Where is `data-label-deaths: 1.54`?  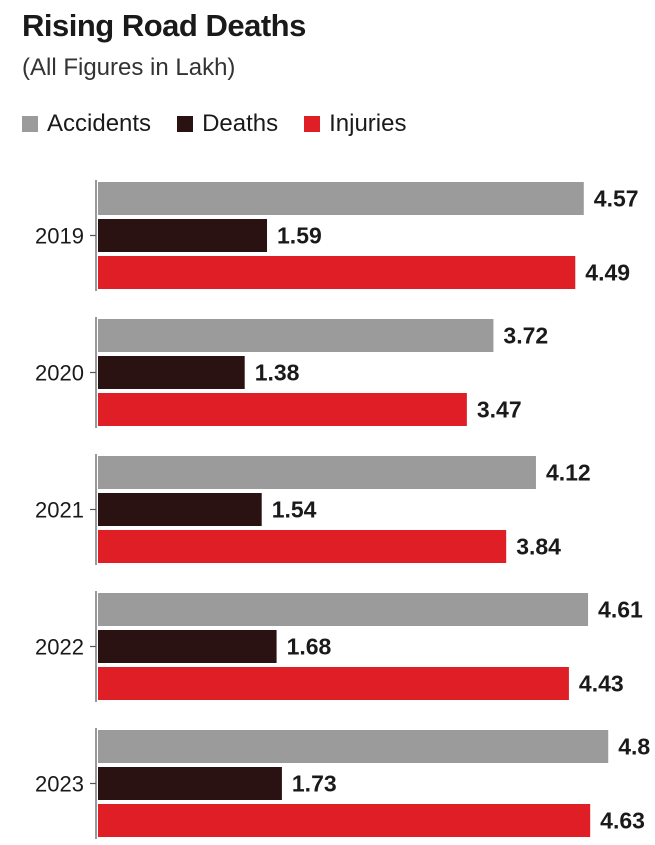 data-label-deaths: 1.54 is located at coordinates (294, 510).